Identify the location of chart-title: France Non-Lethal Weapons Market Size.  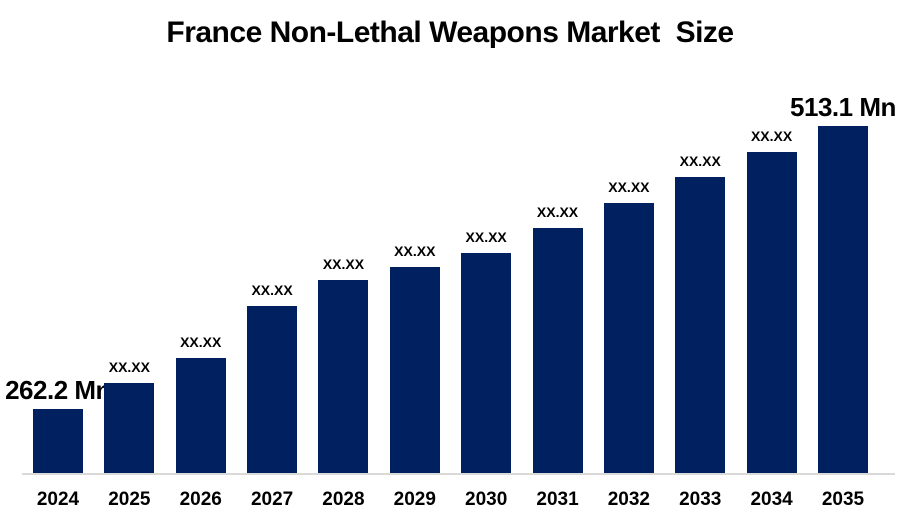
(450, 32).